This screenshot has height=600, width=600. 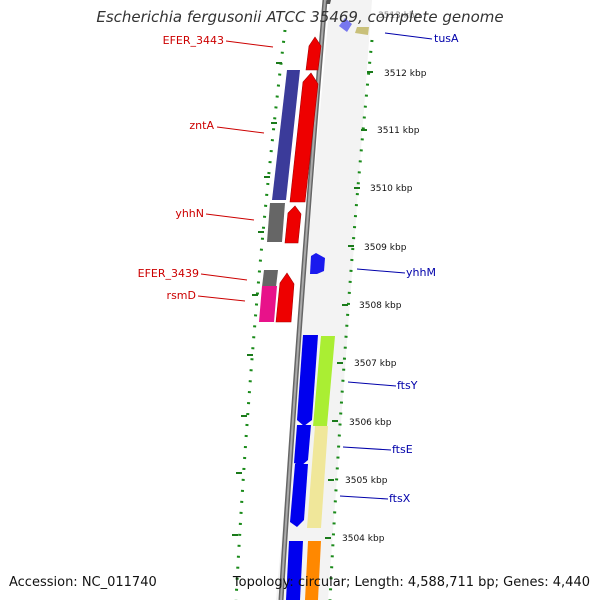 What do you see at coordinates (391, 189) in the screenshot?
I see `kbp-label: 3510 kbp` at bounding box center [391, 189].